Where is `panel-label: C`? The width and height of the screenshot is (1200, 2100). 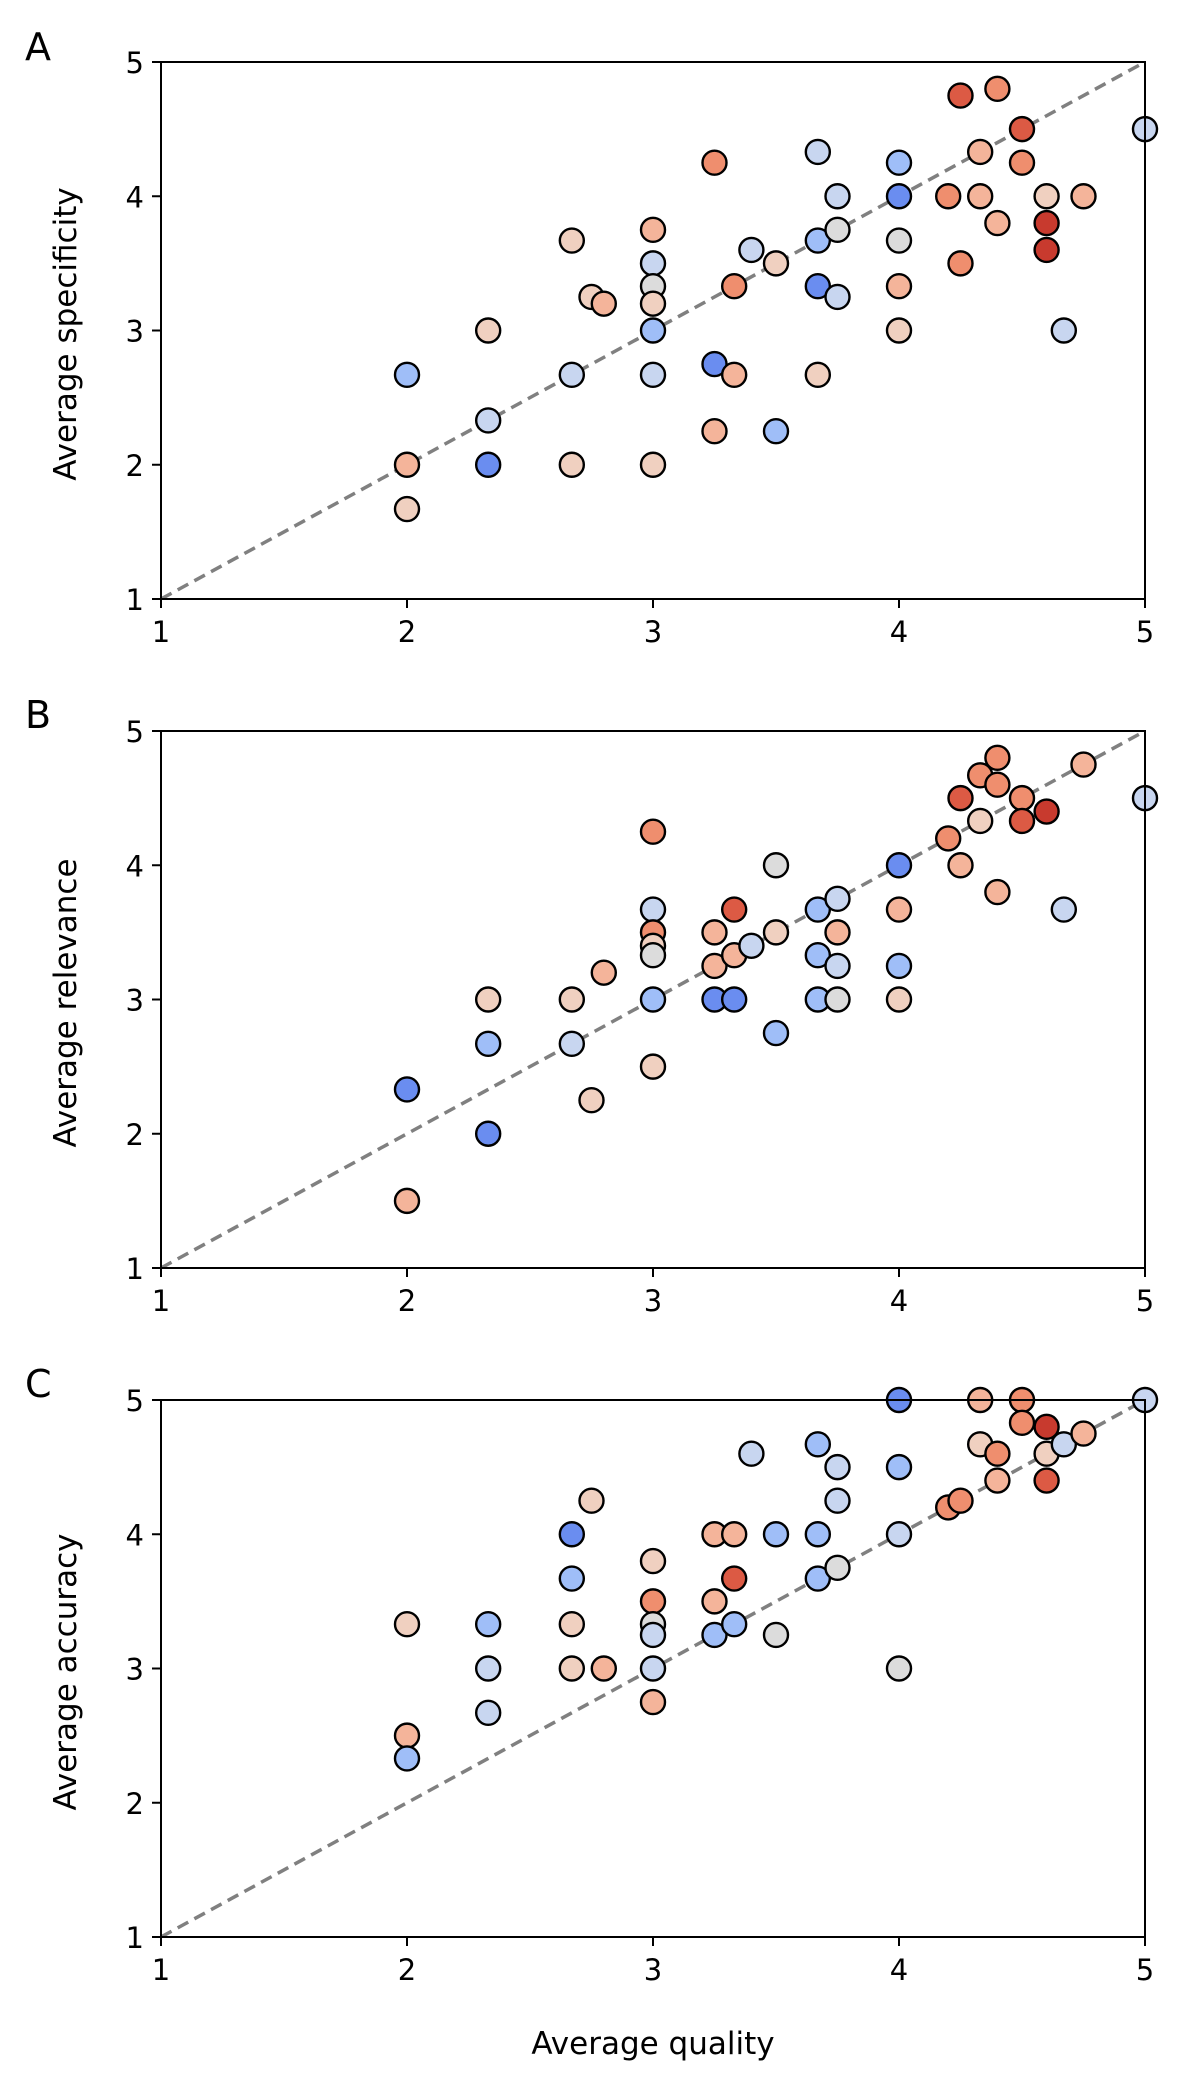 panel-label: C is located at coordinates (38, 1384).